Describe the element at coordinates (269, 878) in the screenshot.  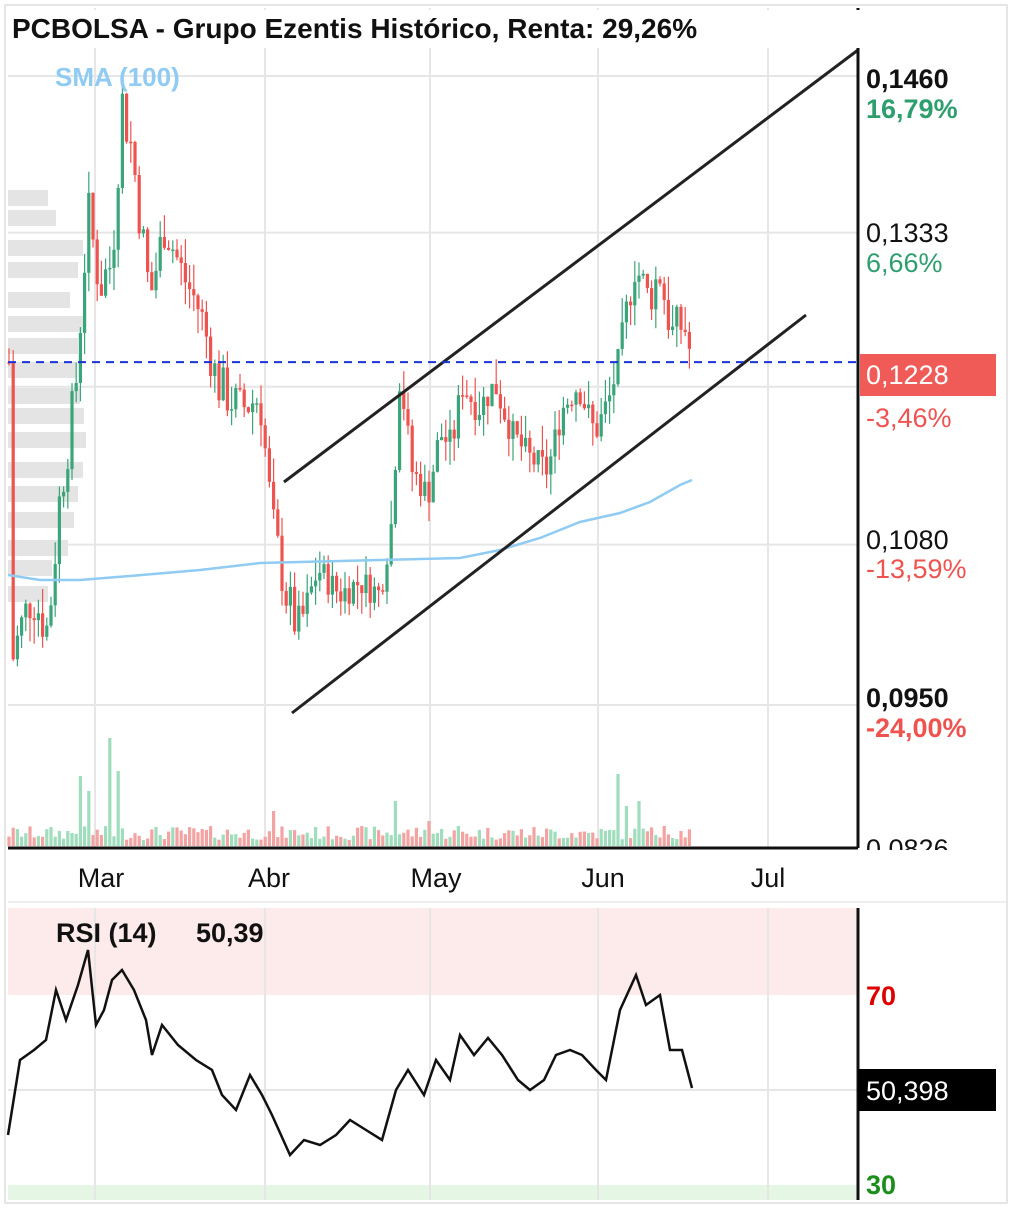
I see `month-tick-label: Abr` at that location.